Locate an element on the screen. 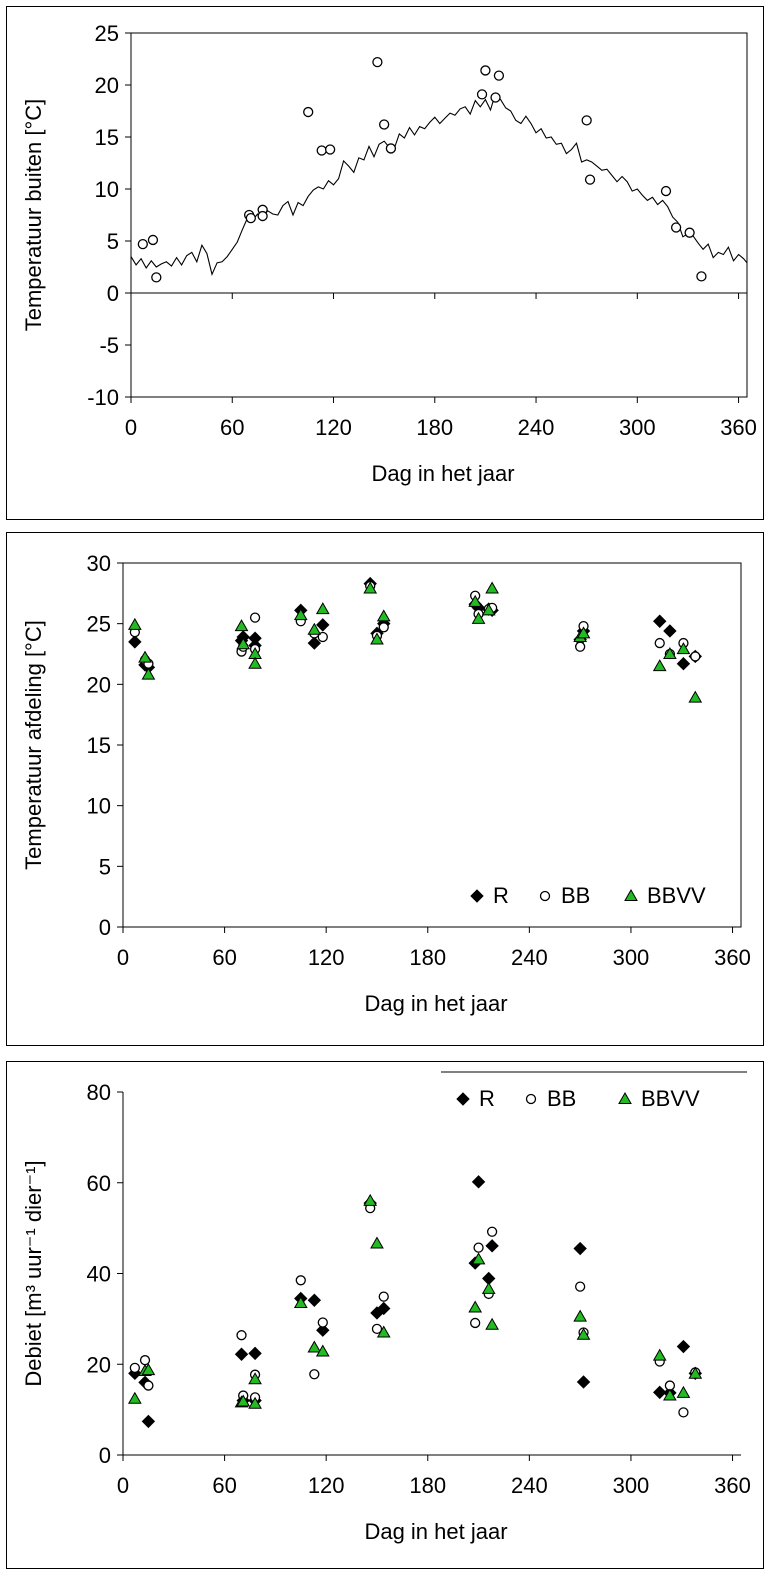 This screenshot has height=1572, width=766. legend-label-bb: BB is located at coordinates (561, 1098).